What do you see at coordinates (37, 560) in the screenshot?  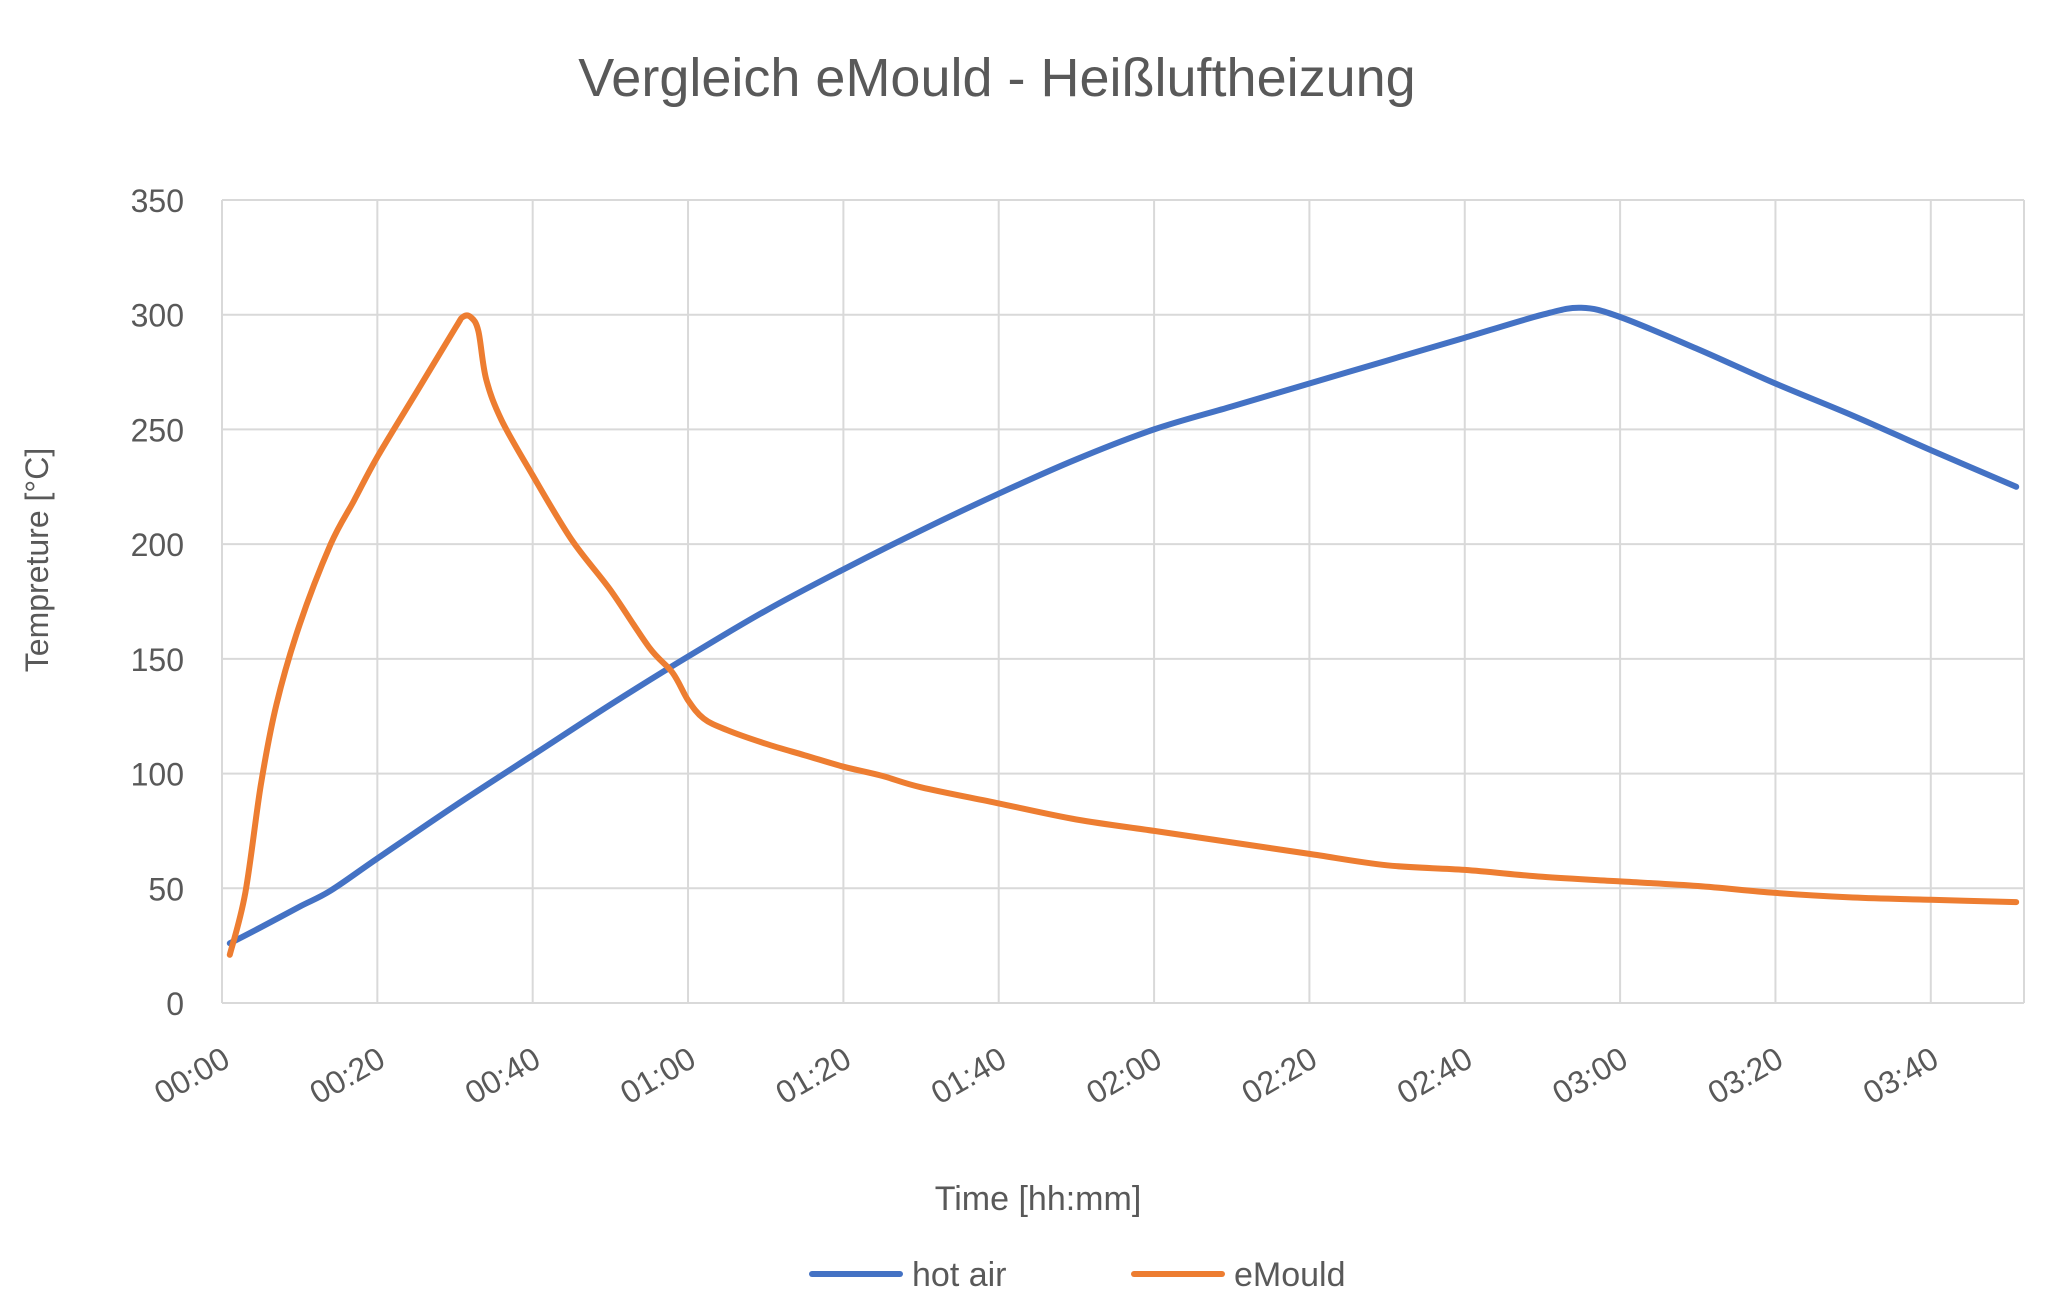 I see `y-axis-title: Tempreture [°C]` at bounding box center [37, 560].